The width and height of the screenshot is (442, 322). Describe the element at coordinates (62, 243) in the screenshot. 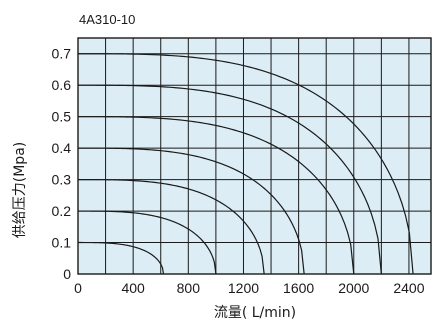

I see `y-tick-label: 0.1` at that location.